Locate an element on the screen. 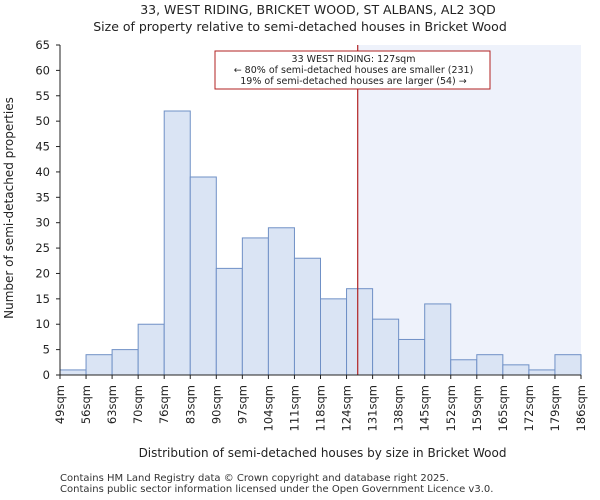  bar-70sqm is located at coordinates (151, 349).